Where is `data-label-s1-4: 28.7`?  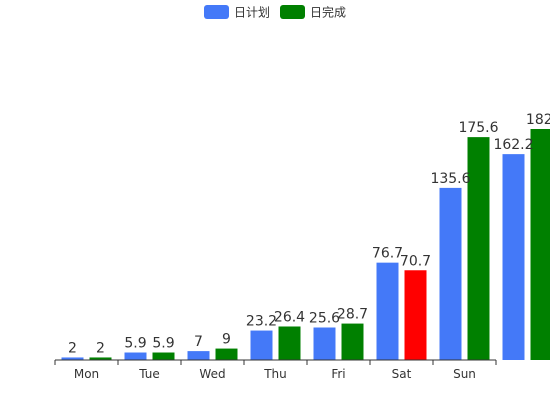
data-label-s1-4: 28.7 is located at coordinates (352, 315).